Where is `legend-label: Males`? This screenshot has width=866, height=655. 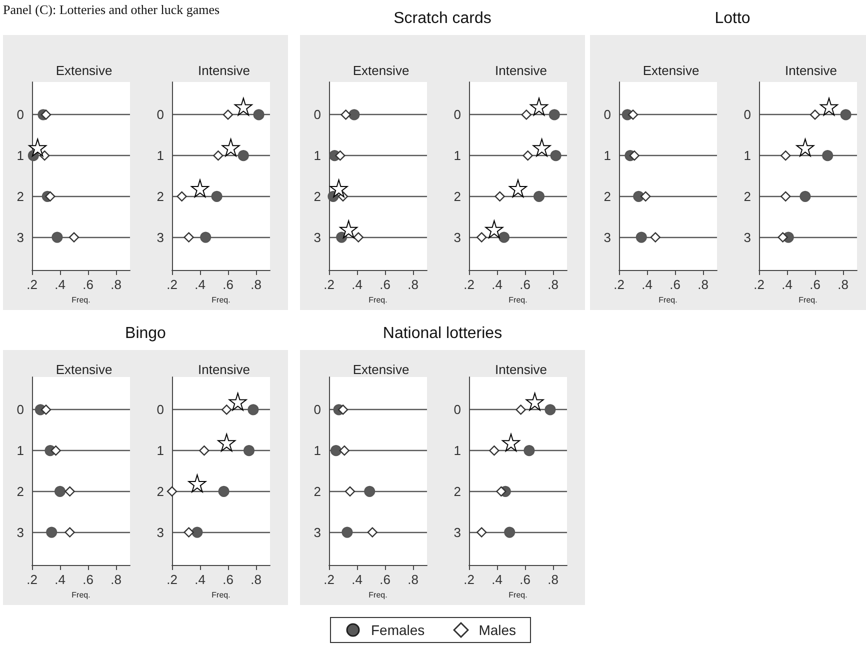 legend-label: Males is located at coordinates (497, 630).